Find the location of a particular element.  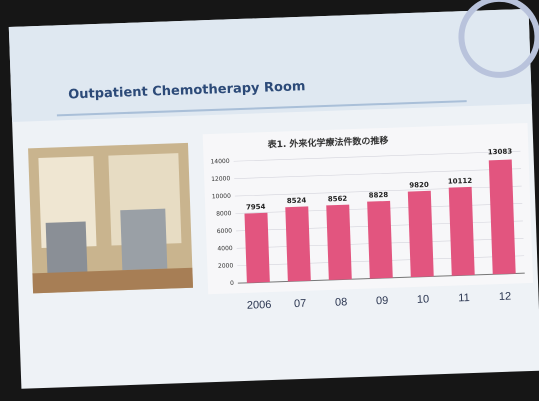

x-tick-label: 07 is located at coordinates (300, 304).